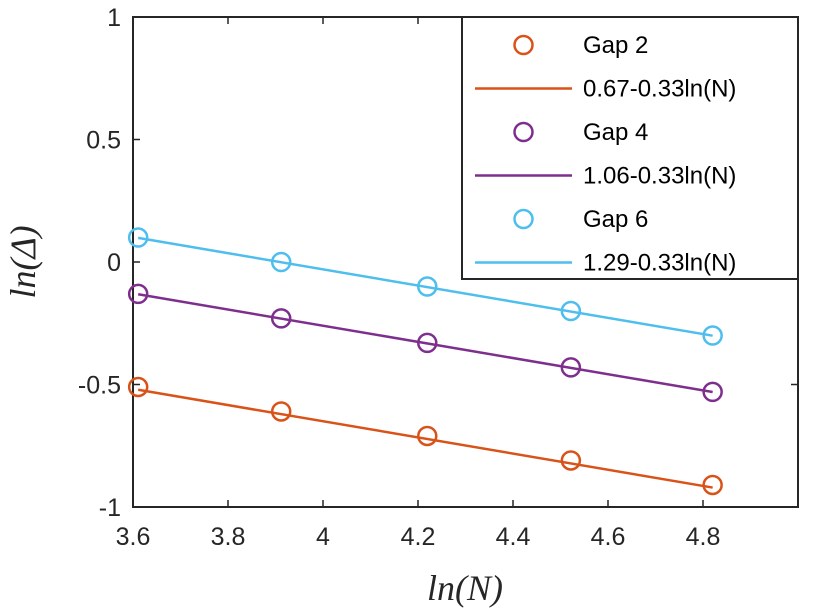 The image size is (814, 612). Describe the element at coordinates (659, 263) in the screenshot. I see `legend-fit-label: 1.29-0.33ln(N)` at that location.